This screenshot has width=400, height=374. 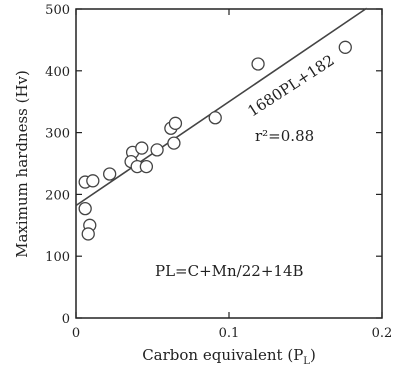 What do you see at coordinates (306, 361) in the screenshot?
I see `x-axis-label-subscript: L` at bounding box center [306, 361].